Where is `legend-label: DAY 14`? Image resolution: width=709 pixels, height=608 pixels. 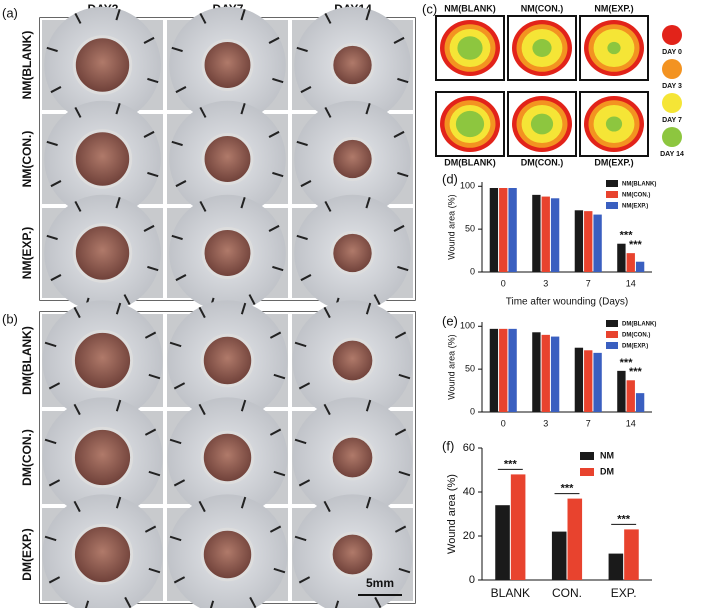
legend-label: DAY 14 is located at coordinates (672, 154).